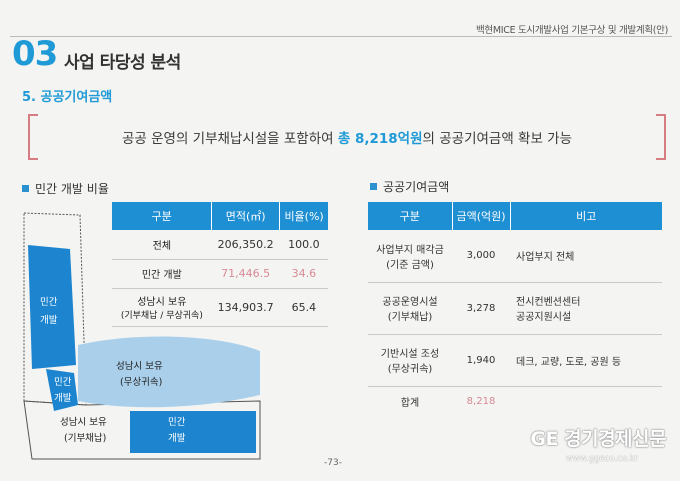 The image size is (680, 481). Describe the element at coordinates (49, 320) in the screenshot. I see `private1b-label: 개발` at that location.